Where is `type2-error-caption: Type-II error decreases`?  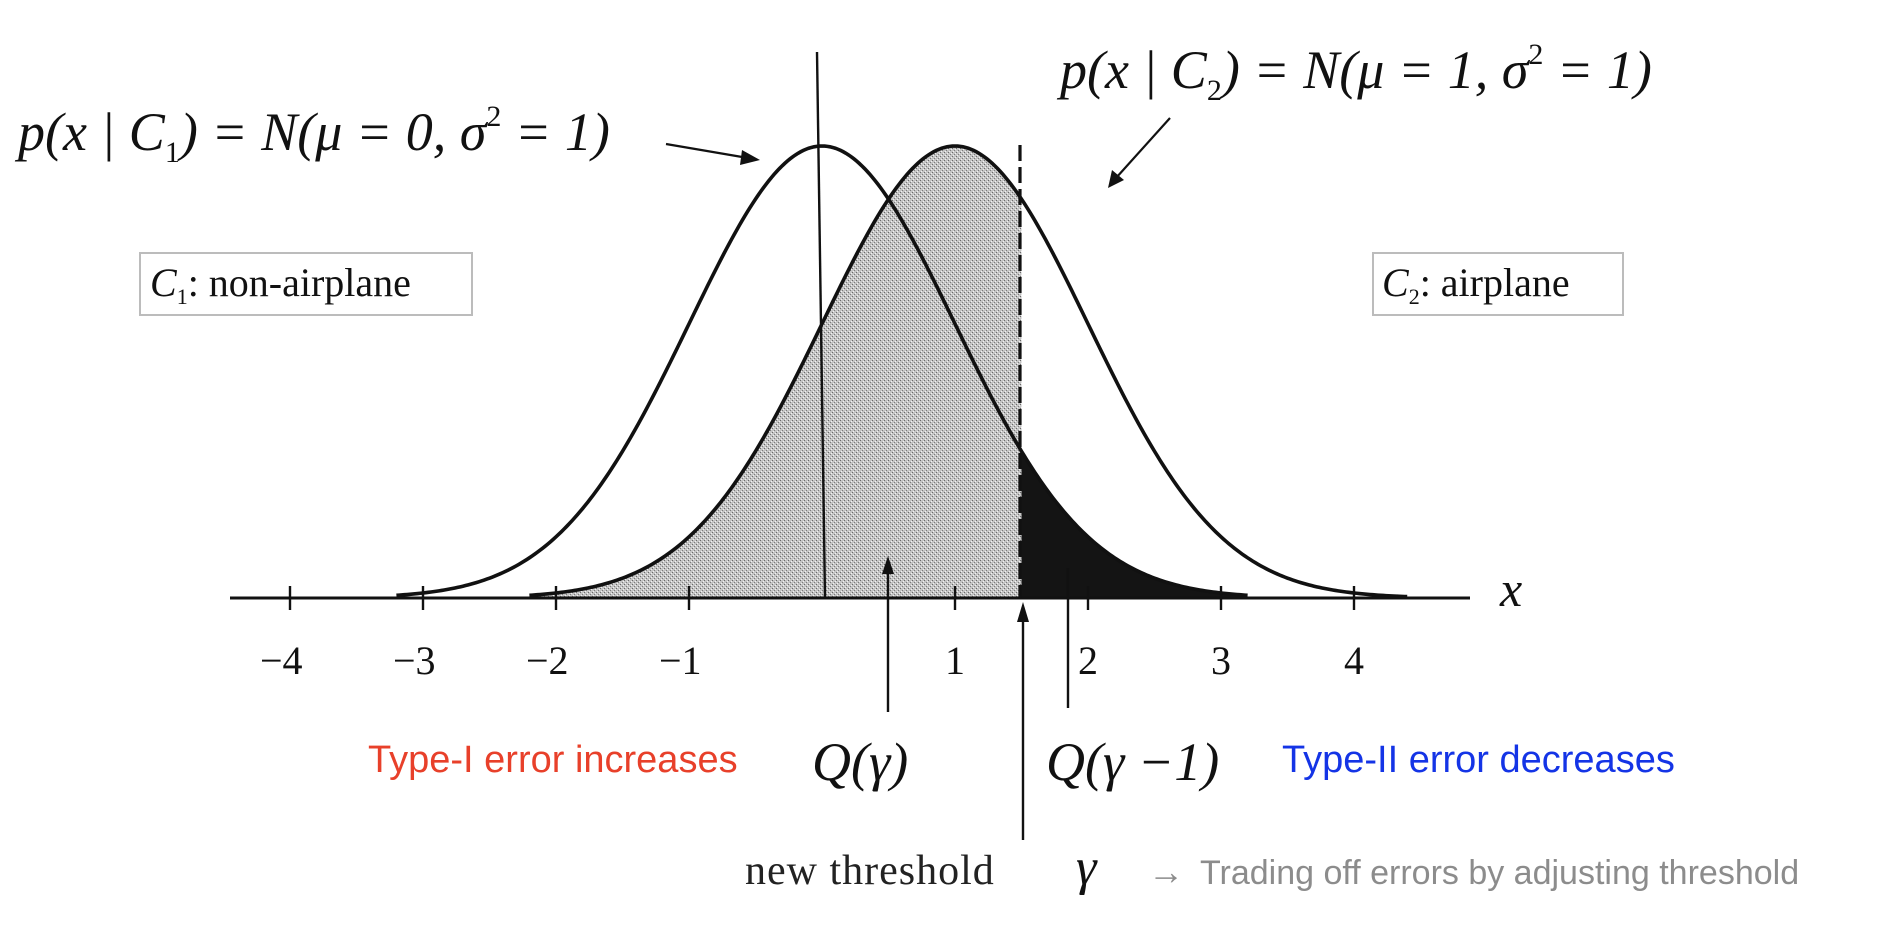 type2-error-caption: Type-II error decreases is located at coordinates (1478, 760).